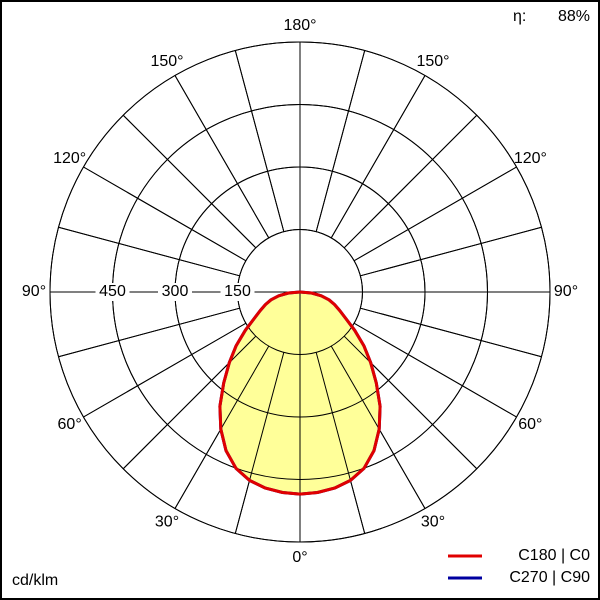  Describe the element at coordinates (519, 16) in the screenshot. I see `efficiency-label: η:` at that location.